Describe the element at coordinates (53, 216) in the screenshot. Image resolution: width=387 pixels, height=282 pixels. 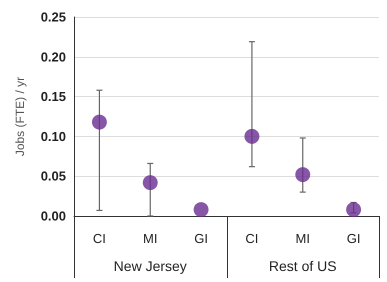
I see `y-tick-label: 0.00` at that location.